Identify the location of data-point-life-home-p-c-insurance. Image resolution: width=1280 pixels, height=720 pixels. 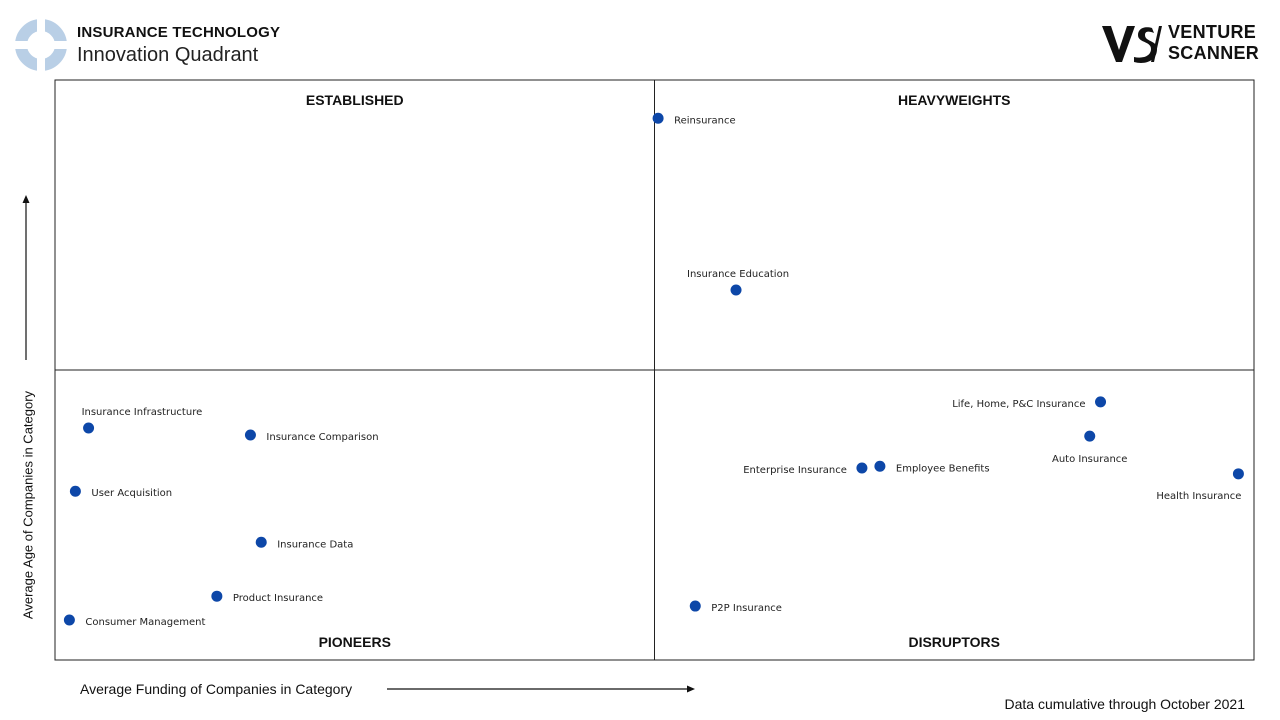
(1101, 402).